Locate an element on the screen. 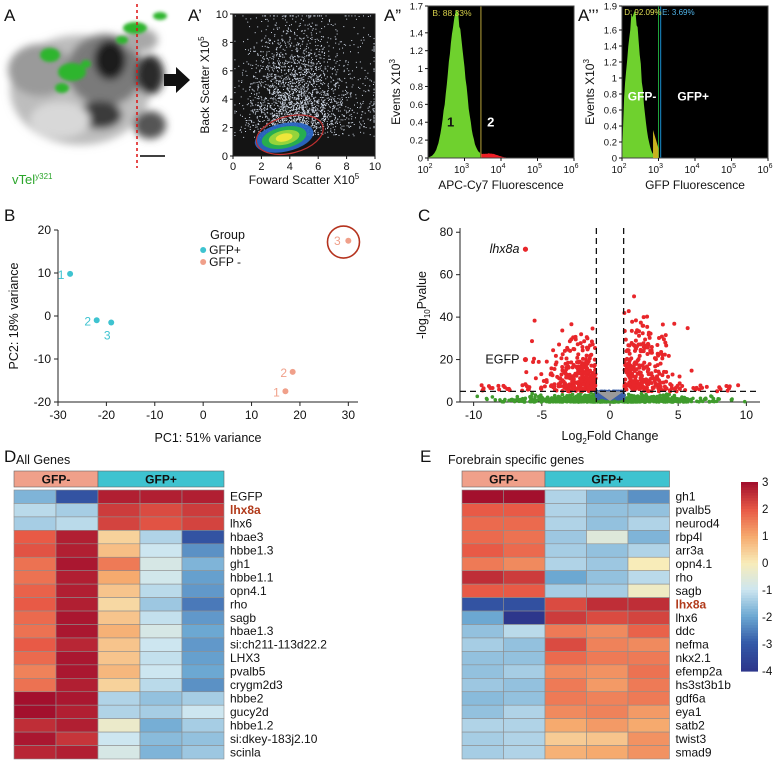 The width and height of the screenshot is (777, 769). gene-point-ns is located at coordinates (575, 401).